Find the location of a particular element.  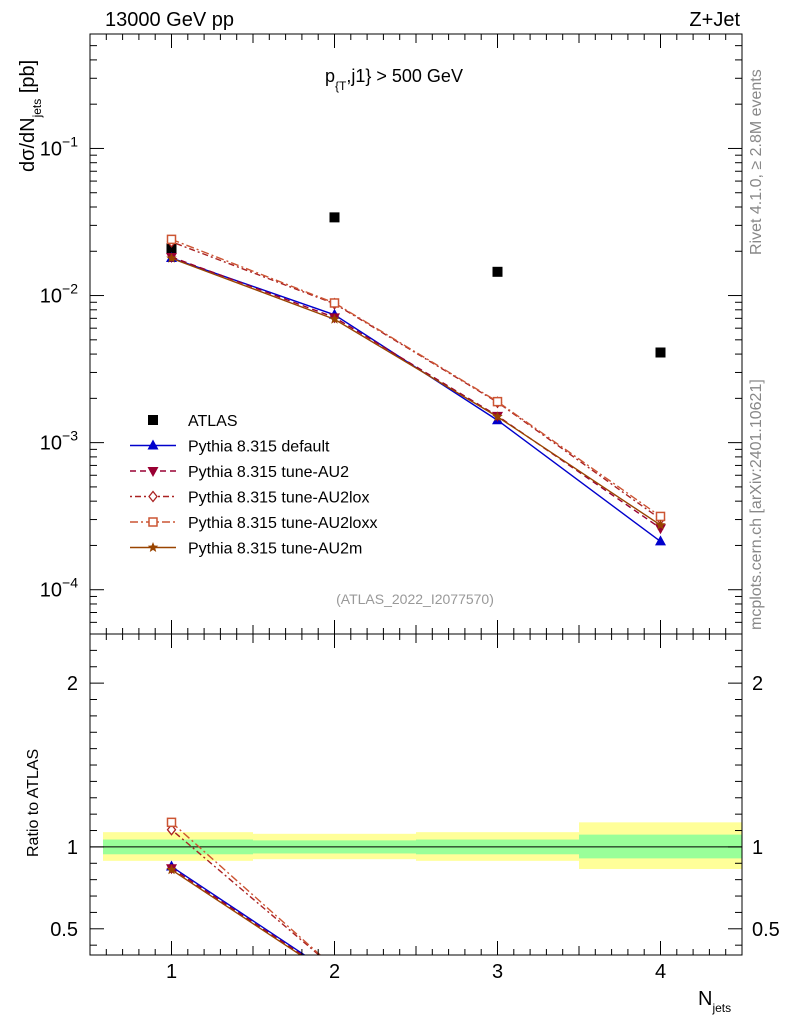

ratio-y-tick-label-right: 1 is located at coordinates (757, 848).